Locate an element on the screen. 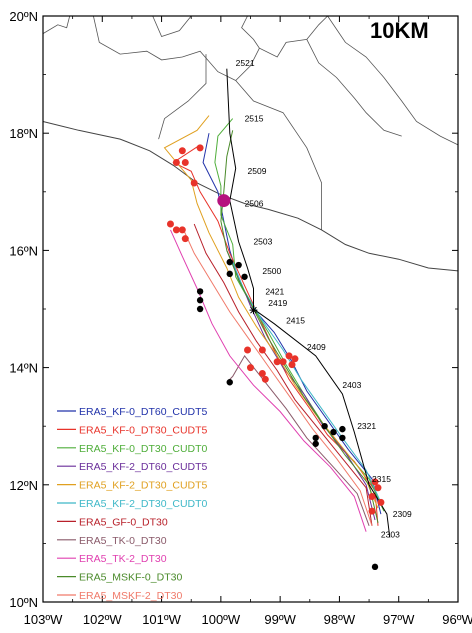 The height and width of the screenshot is (633, 472). landfall-marker is located at coordinates (224, 201).